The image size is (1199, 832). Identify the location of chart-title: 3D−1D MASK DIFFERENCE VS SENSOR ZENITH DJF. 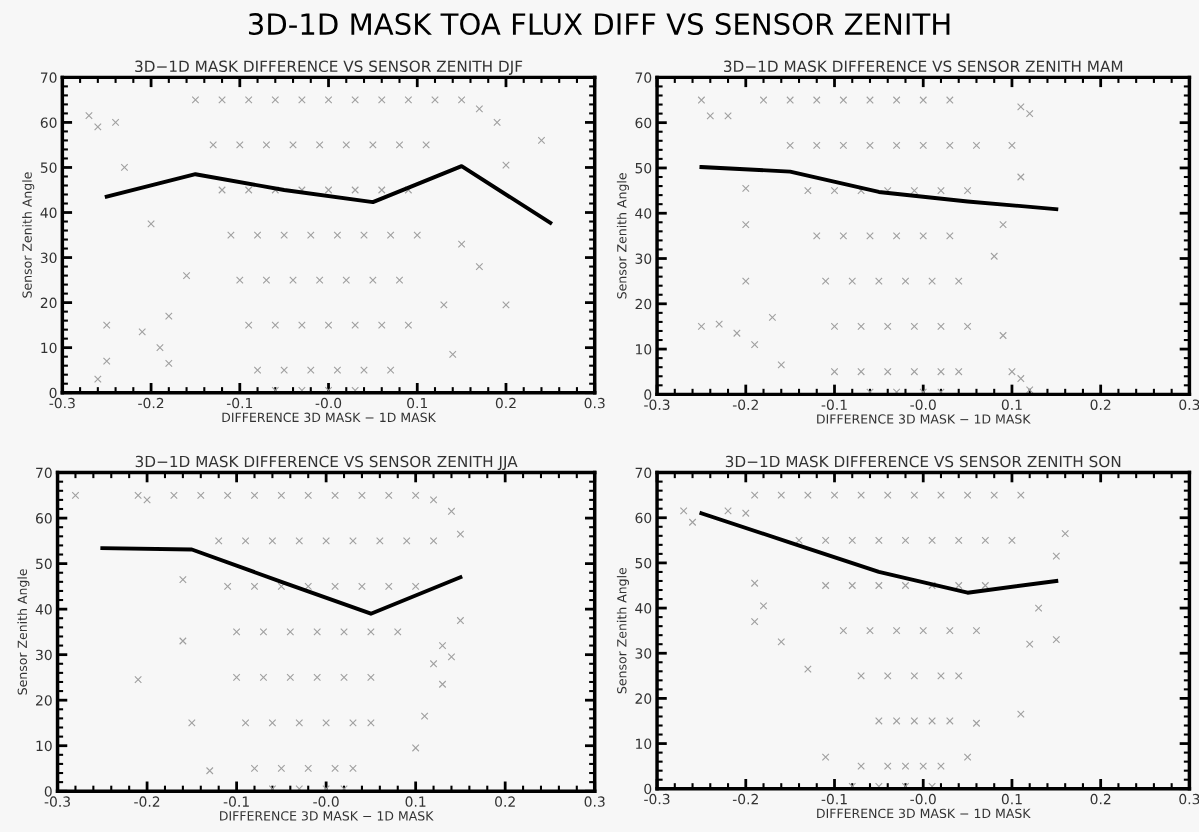
(329, 67).